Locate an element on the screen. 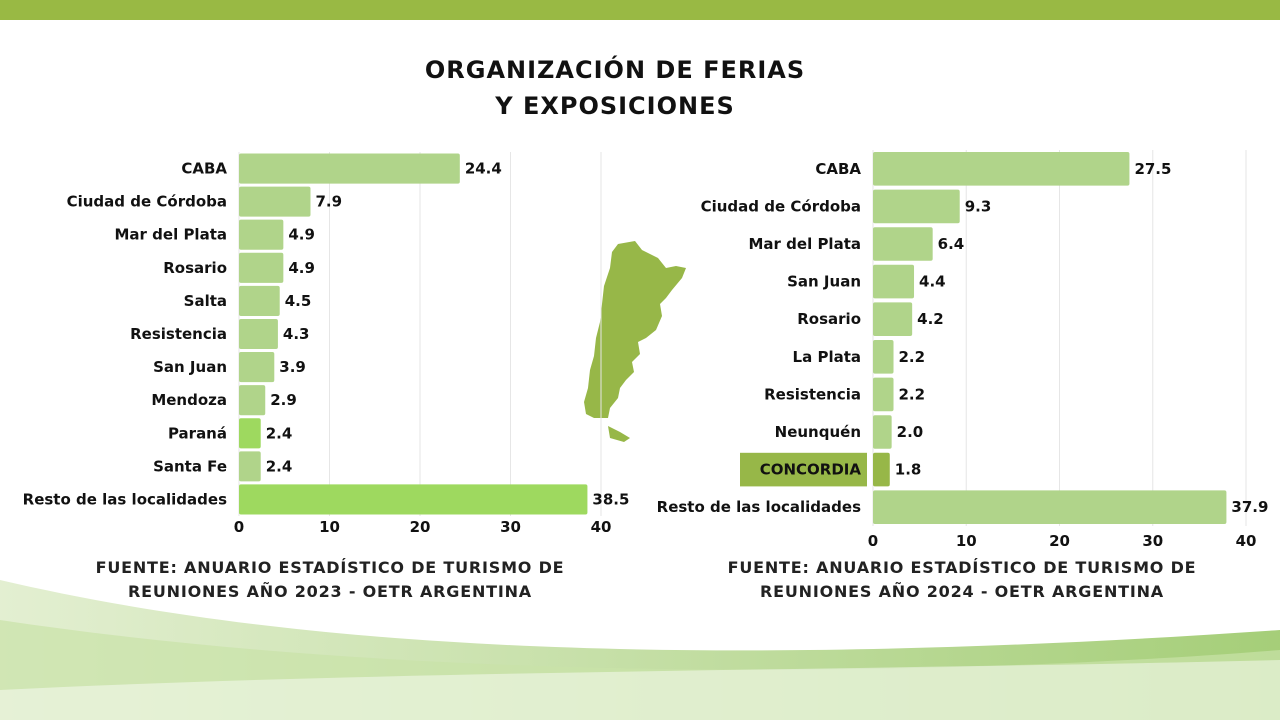 This screenshot has height=720, width=1280. category-label: Santa Fe is located at coordinates (190, 466).